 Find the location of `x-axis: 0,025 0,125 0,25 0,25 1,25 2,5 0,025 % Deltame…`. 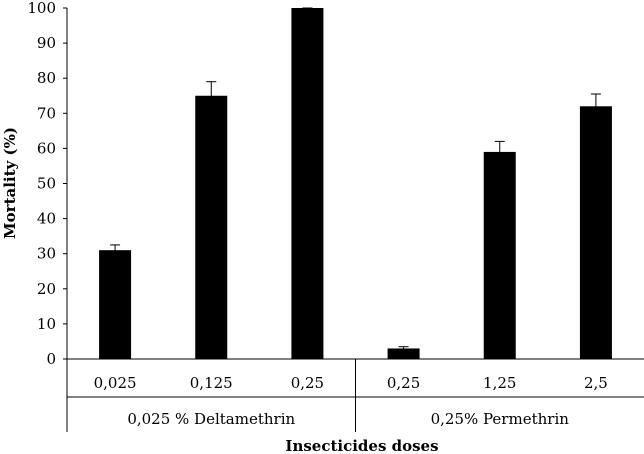

x-axis: 0,025 0,125 0,25 0,25 1,25 2,5 0,025 % Deltame… is located at coordinates (355, 395).